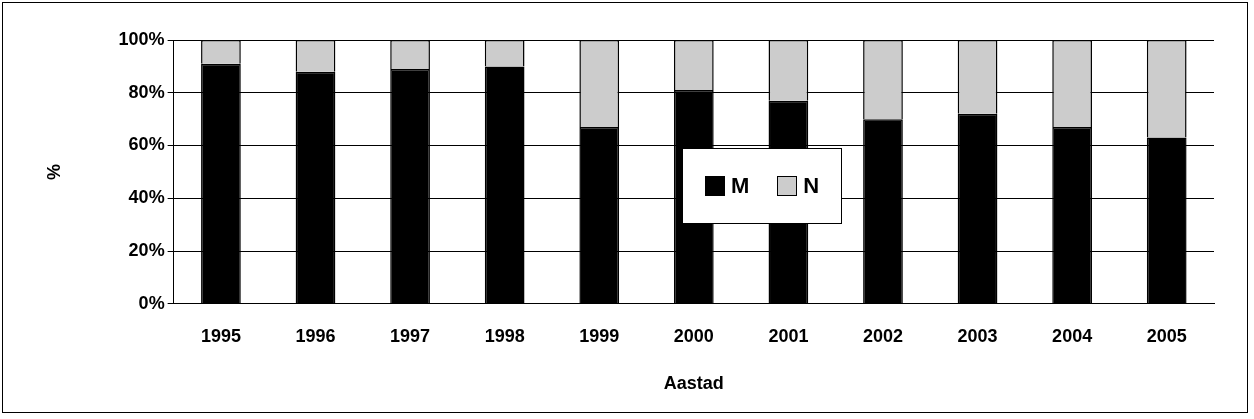  What do you see at coordinates (599, 335) in the screenshot?
I see `x-tick-label: 1999` at bounding box center [599, 335].